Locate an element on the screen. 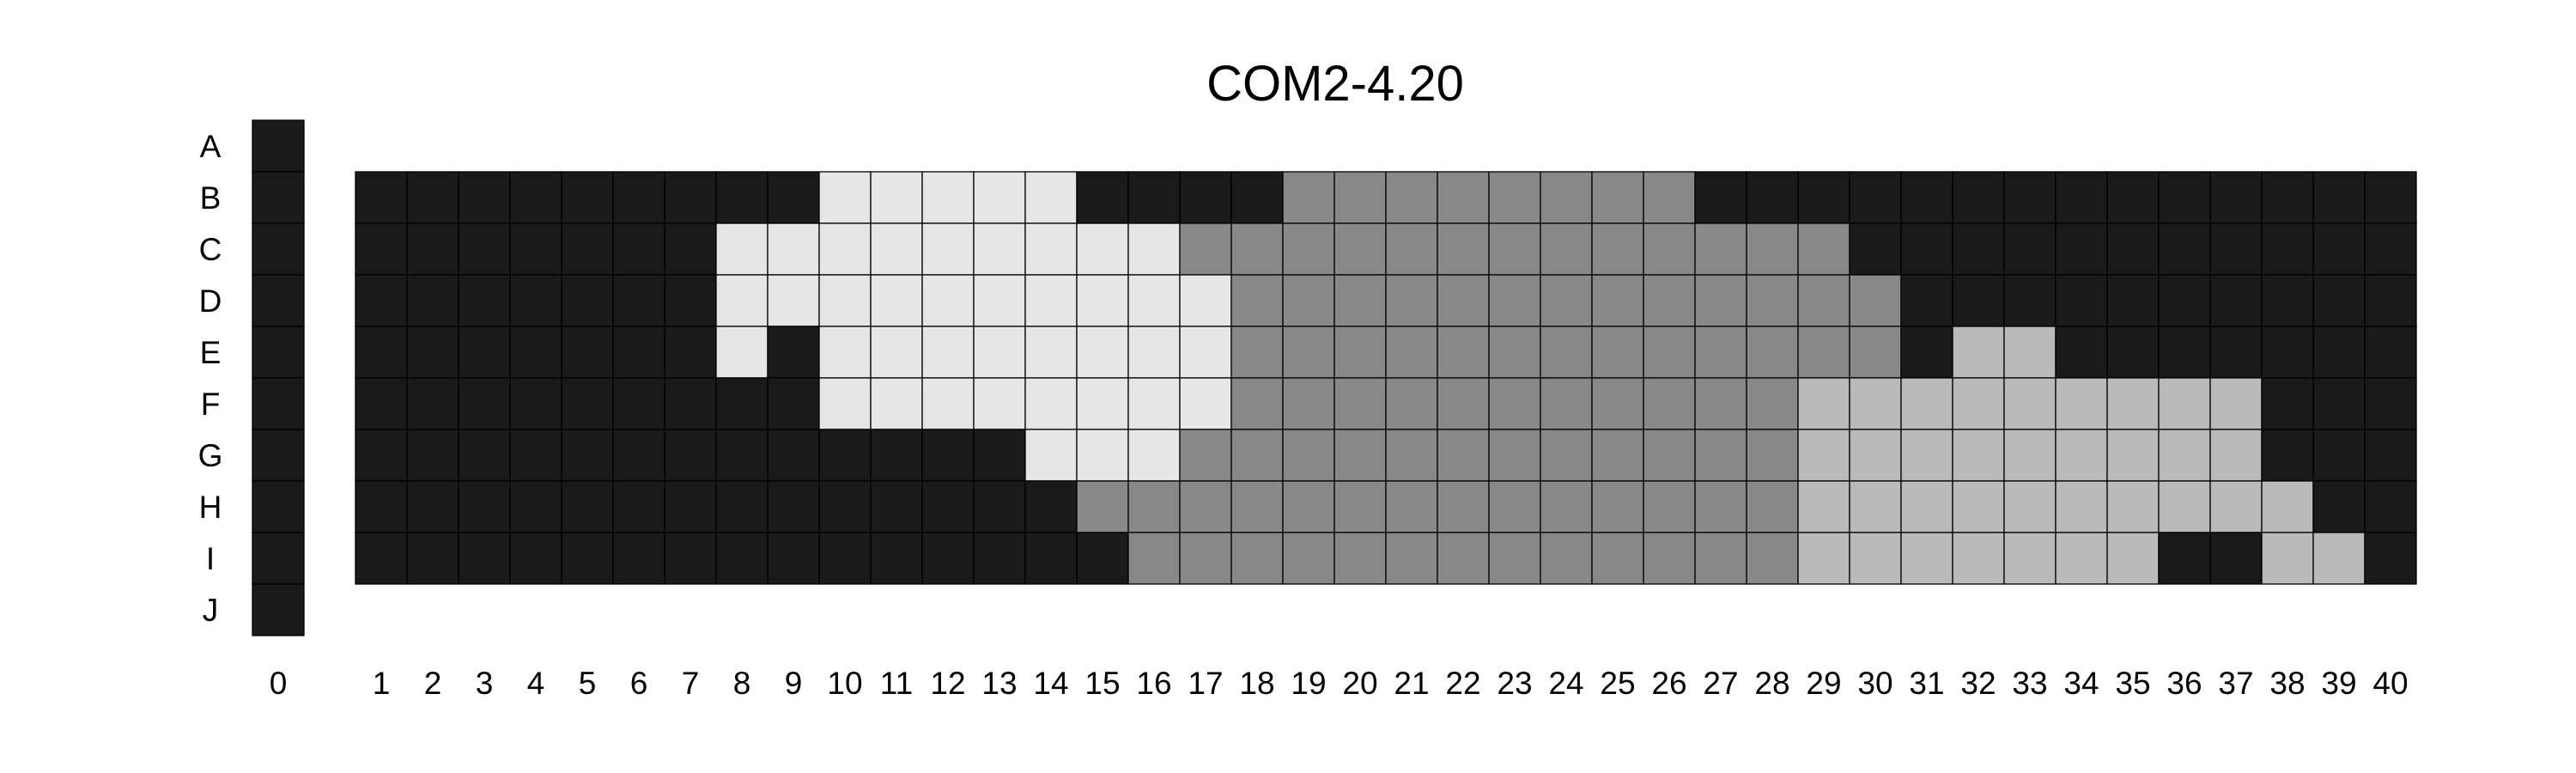 The width and height of the screenshot is (2576, 773). column-label: 18 is located at coordinates (1257, 683).